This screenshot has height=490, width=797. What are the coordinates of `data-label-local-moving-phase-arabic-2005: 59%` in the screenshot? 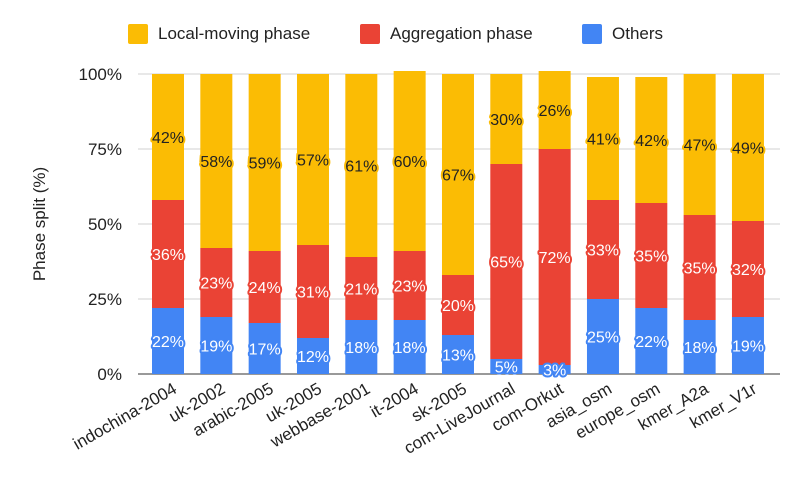 It's located at (265, 164).